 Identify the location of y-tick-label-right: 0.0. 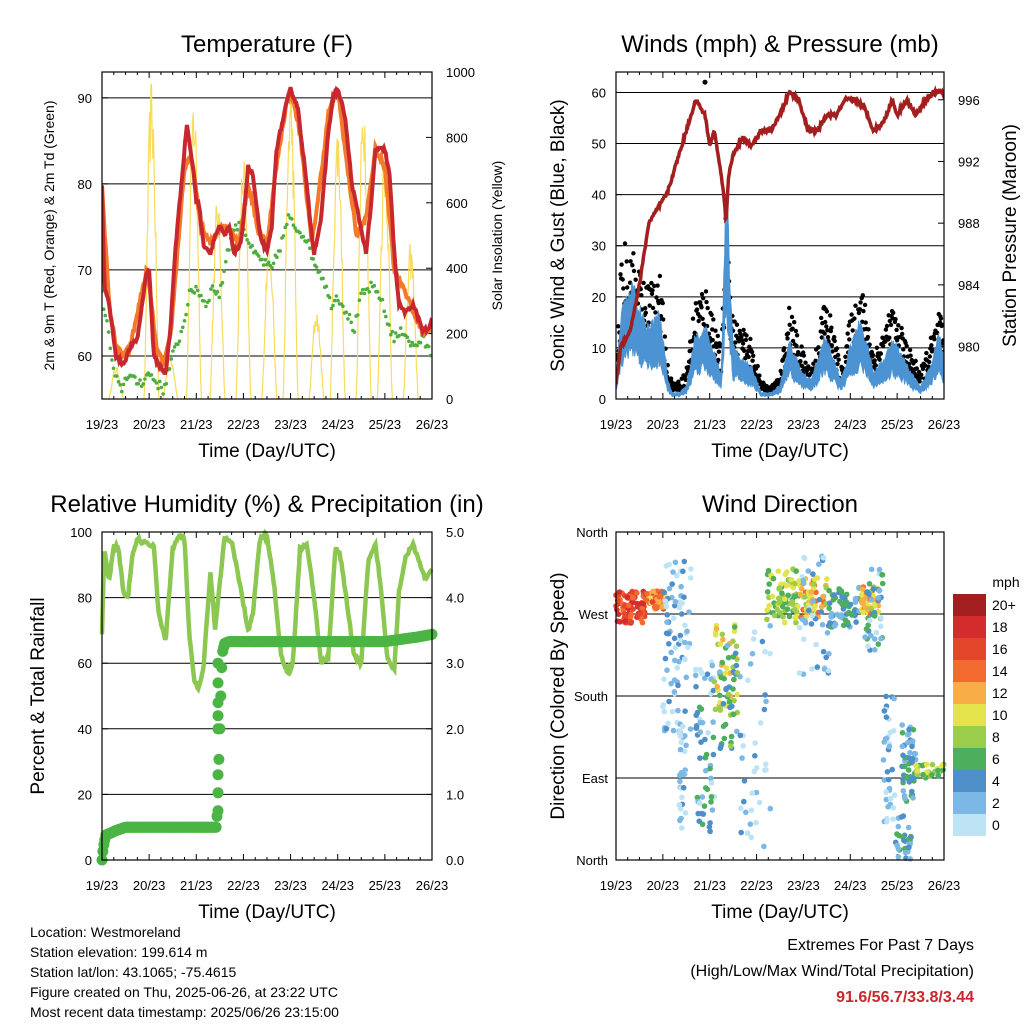
(455, 860).